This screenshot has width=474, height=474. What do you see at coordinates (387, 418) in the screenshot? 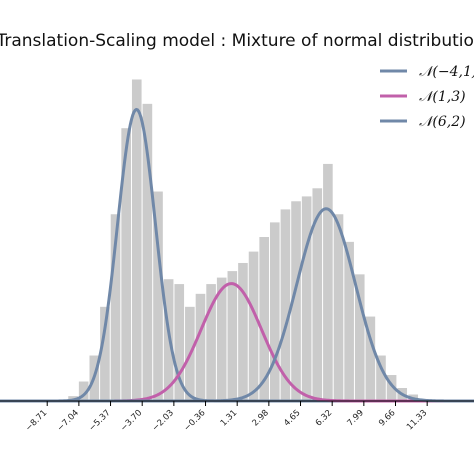
I see `x-tick-label: 9.66` at bounding box center [387, 418].